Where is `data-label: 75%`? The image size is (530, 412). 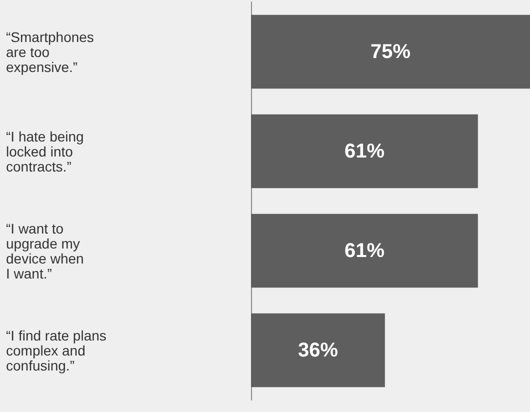 data-label: 75% is located at coordinates (390, 51).